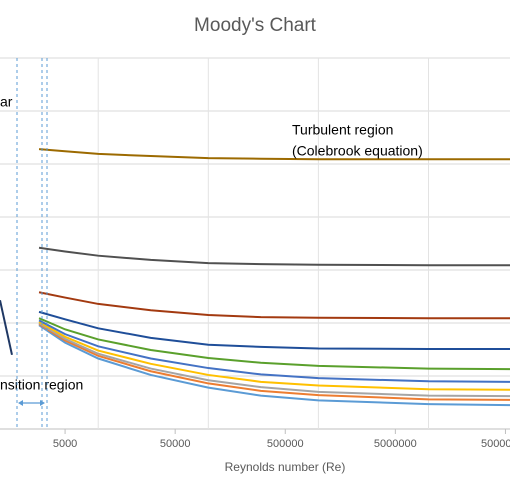  I want to click on x-tick-label: 500000, so click(285, 444).